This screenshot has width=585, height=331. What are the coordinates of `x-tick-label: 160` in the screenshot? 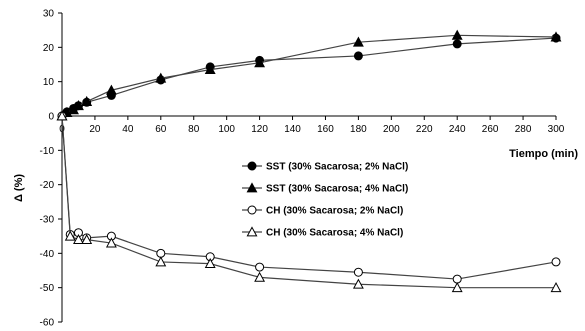 It's located at (325, 129).